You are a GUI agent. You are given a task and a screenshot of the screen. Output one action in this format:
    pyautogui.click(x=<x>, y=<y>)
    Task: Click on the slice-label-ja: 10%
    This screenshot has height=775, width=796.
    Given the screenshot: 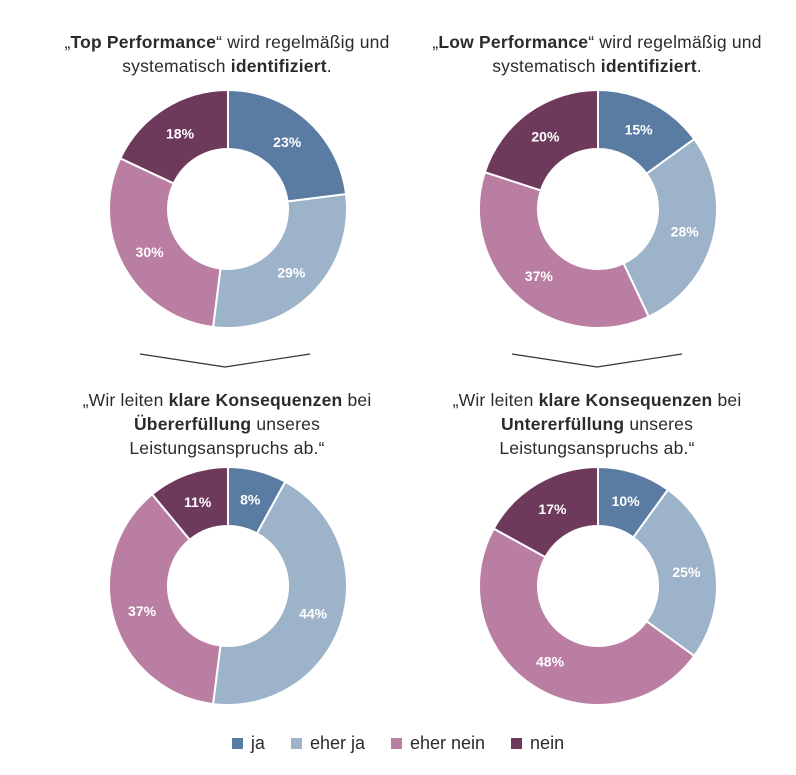 What is the action you would take?
    pyautogui.click(x=626, y=501)
    